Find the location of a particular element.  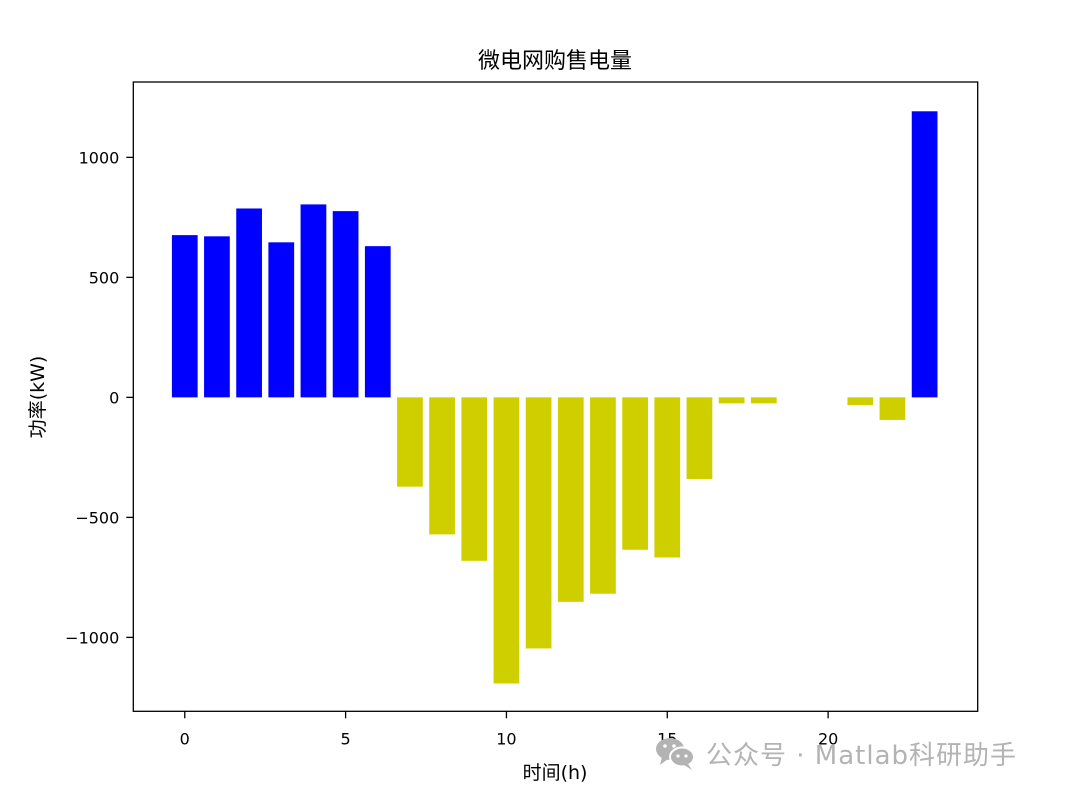

y-tick-label: −1000 is located at coordinates (92, 637).